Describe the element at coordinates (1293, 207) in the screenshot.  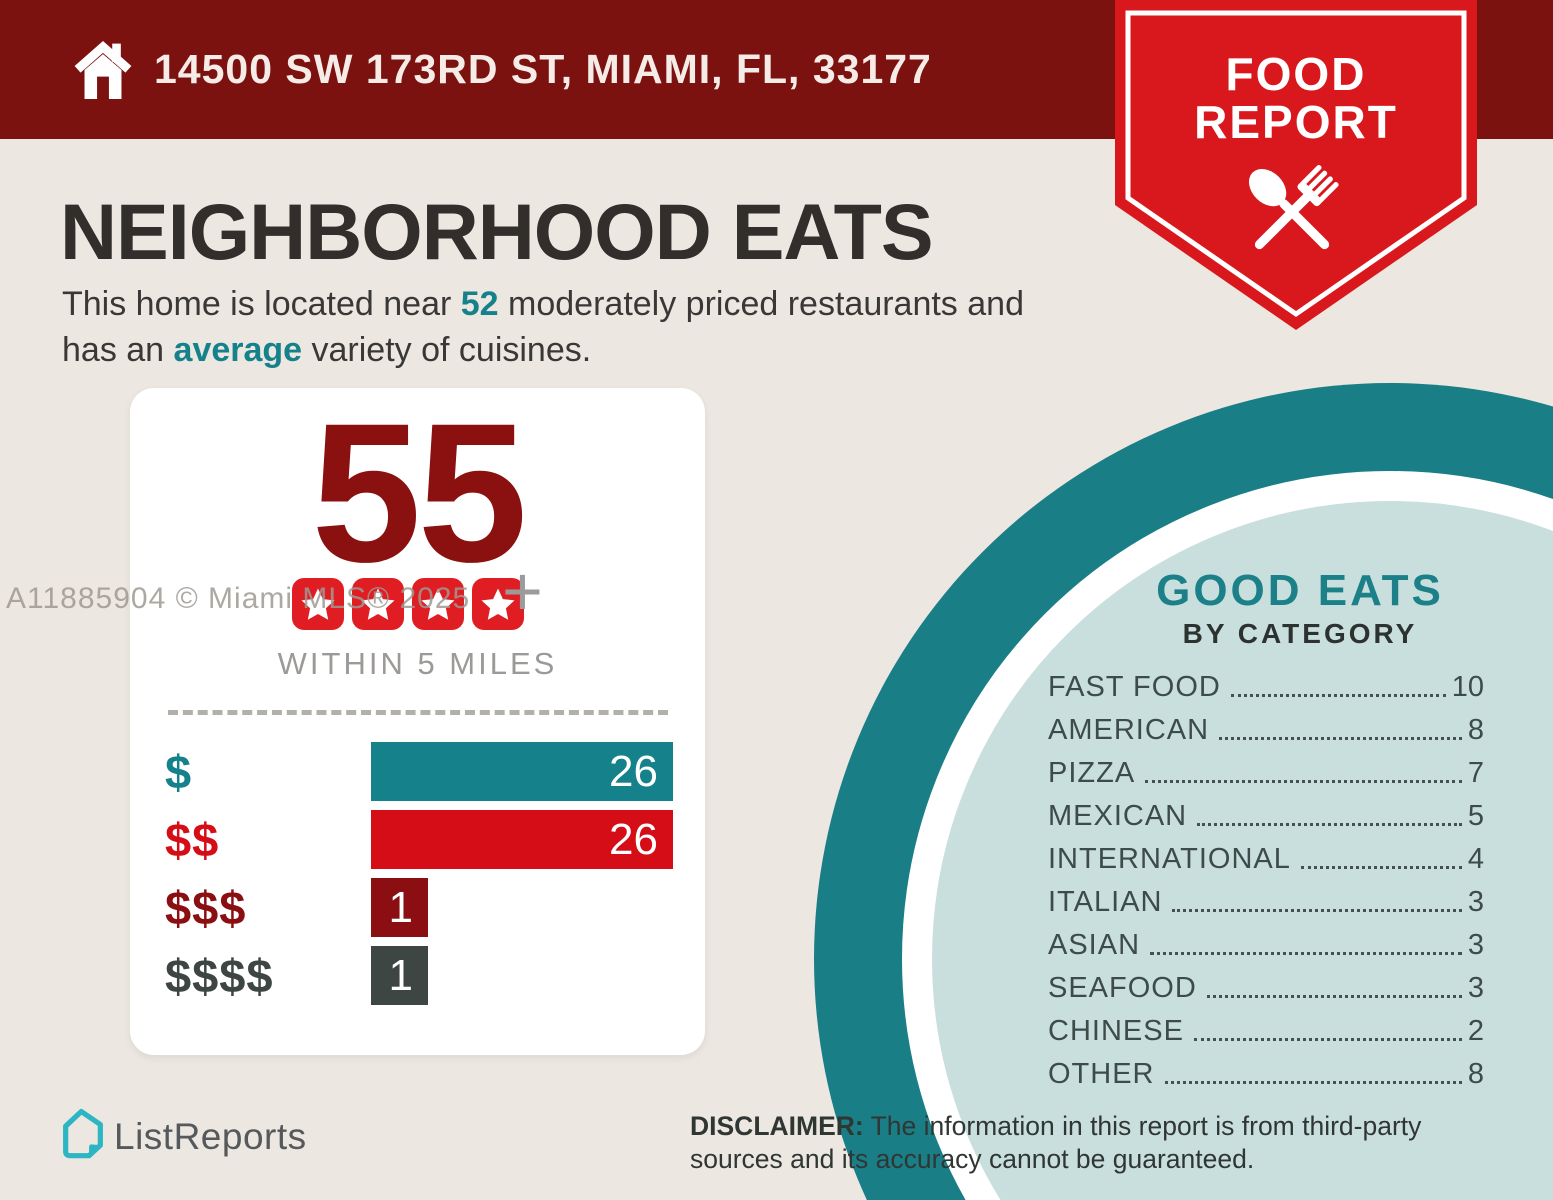
I see `utensils-icon` at that location.